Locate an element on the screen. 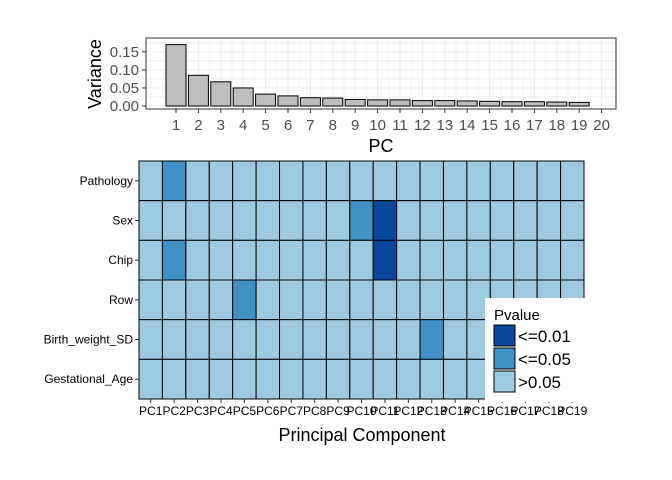 This screenshot has width=672, height=480. bar-x-axis-title: PC is located at coordinates (380, 146).